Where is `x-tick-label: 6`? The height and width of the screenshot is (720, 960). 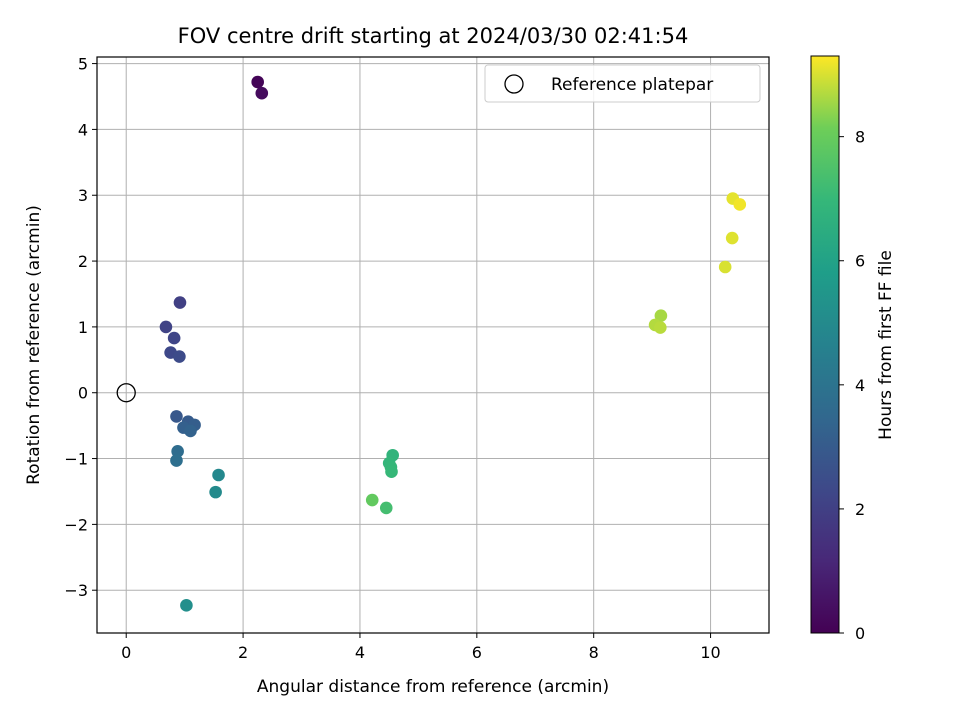 x-tick-label: 6 is located at coordinates (477, 652).